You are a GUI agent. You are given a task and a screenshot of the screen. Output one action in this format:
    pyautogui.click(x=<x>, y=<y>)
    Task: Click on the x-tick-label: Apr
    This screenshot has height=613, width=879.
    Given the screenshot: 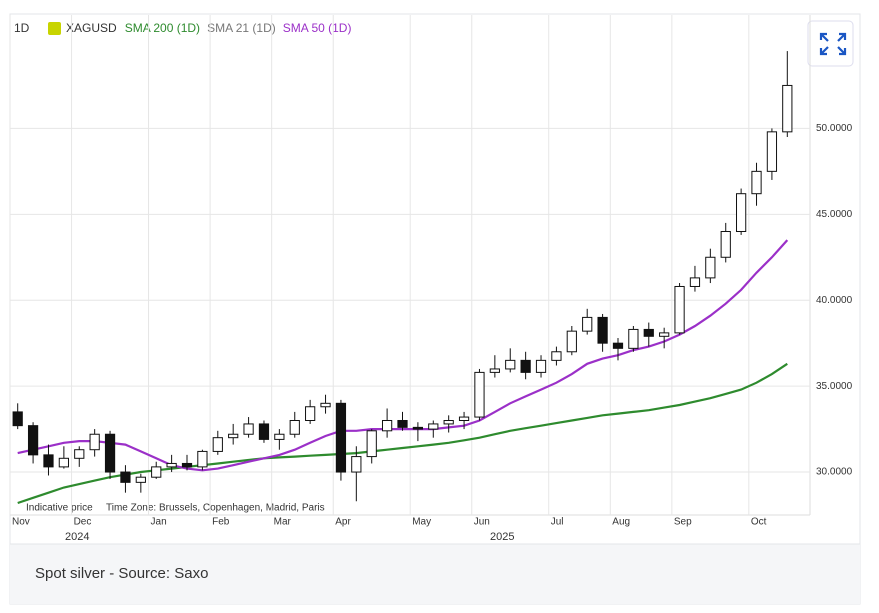 What is the action you would take?
    pyautogui.click(x=343, y=522)
    